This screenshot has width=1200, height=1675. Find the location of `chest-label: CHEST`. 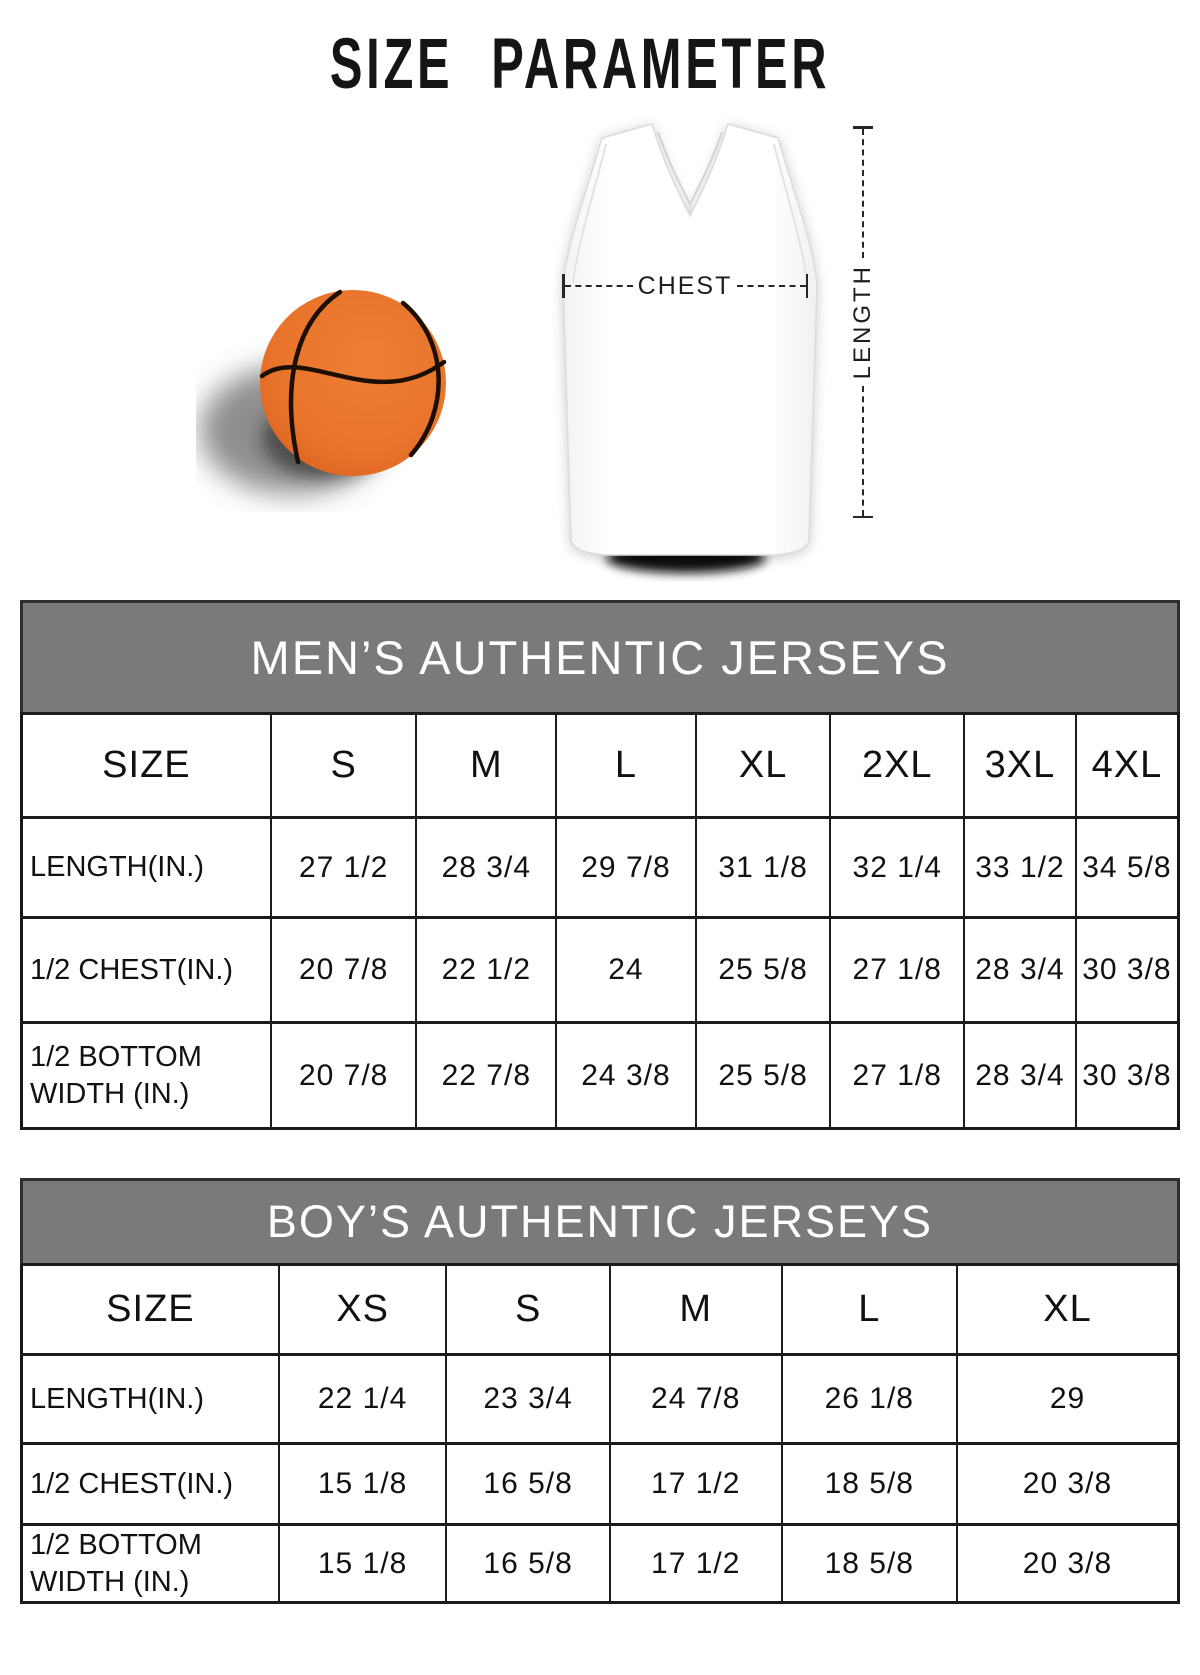

chest-label: CHEST is located at coordinates (685, 285).